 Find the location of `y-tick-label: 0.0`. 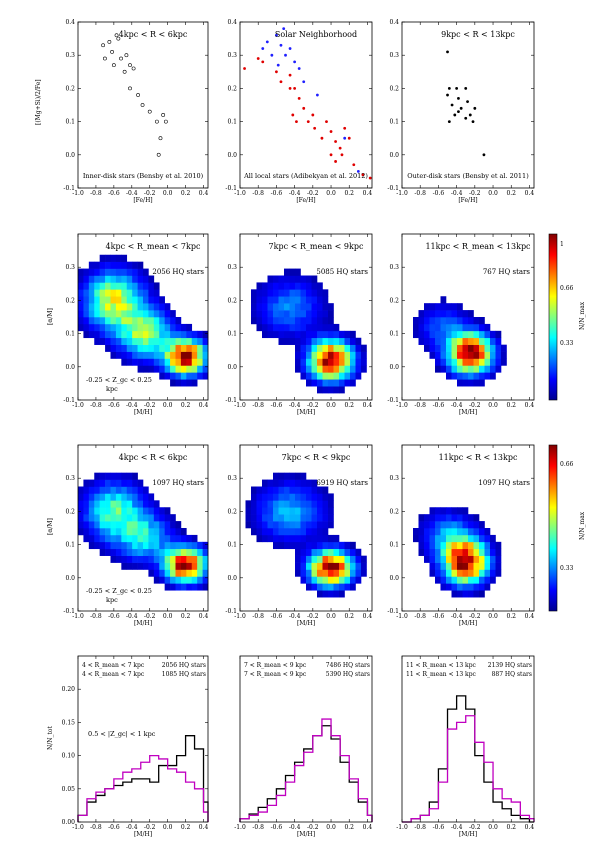

y-tick-label: 0.0 is located at coordinates (394, 155).